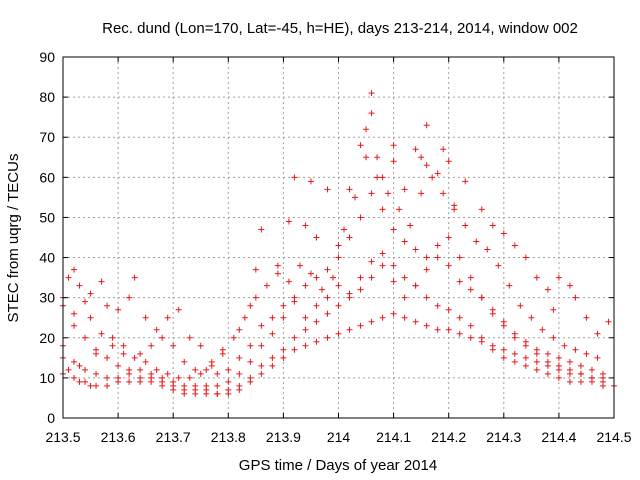  What do you see at coordinates (613, 437) in the screenshot?
I see `x-tick-label: 214.5` at bounding box center [613, 437].